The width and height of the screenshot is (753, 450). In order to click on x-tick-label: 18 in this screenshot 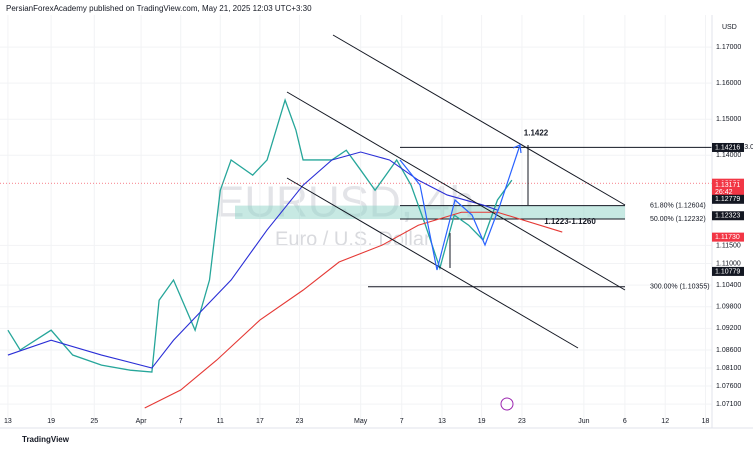, I will do `click(706, 421)`.